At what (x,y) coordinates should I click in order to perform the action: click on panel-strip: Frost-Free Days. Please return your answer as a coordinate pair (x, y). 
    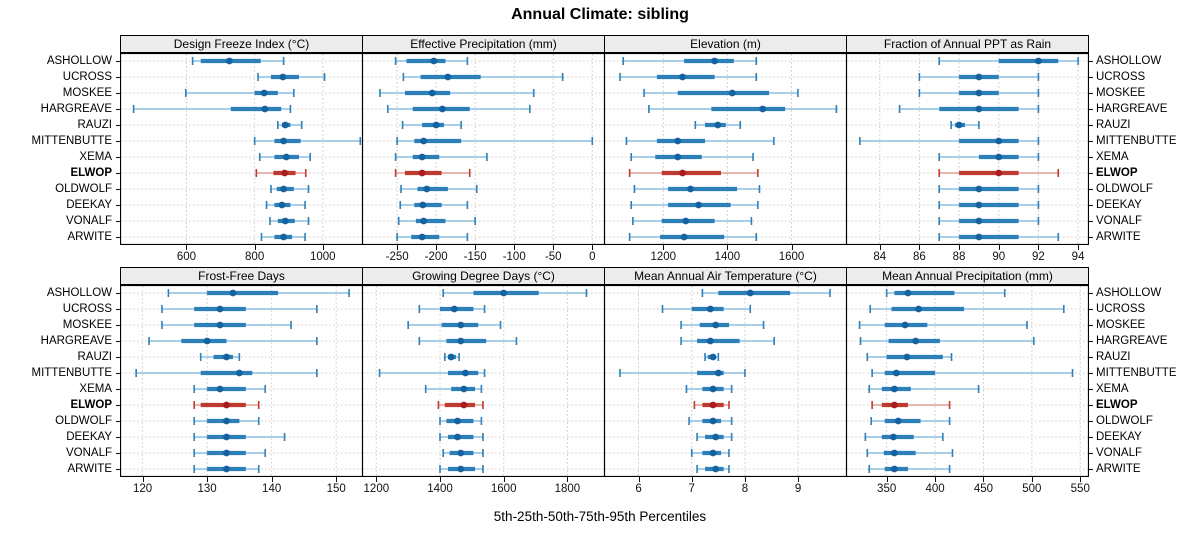
    Looking at the image, I should click on (241, 276).